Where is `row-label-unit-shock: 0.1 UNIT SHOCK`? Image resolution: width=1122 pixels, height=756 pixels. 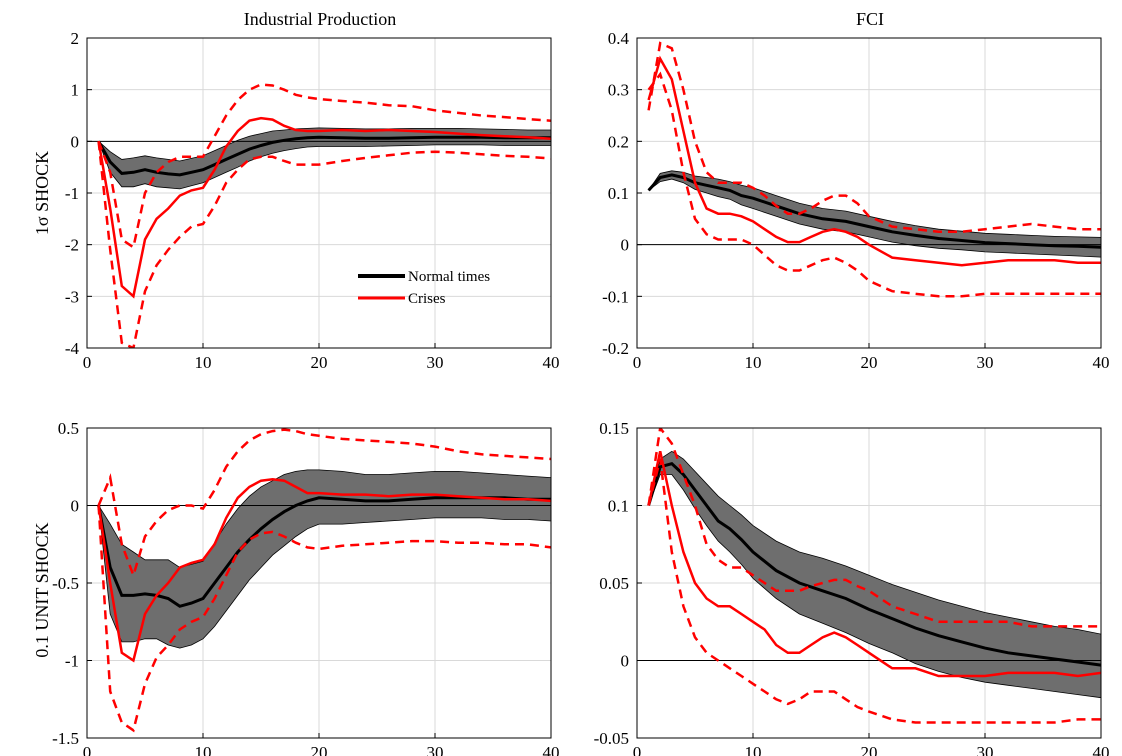 row-label-unit-shock: 0.1 UNIT SHOCK is located at coordinates (42, 589).